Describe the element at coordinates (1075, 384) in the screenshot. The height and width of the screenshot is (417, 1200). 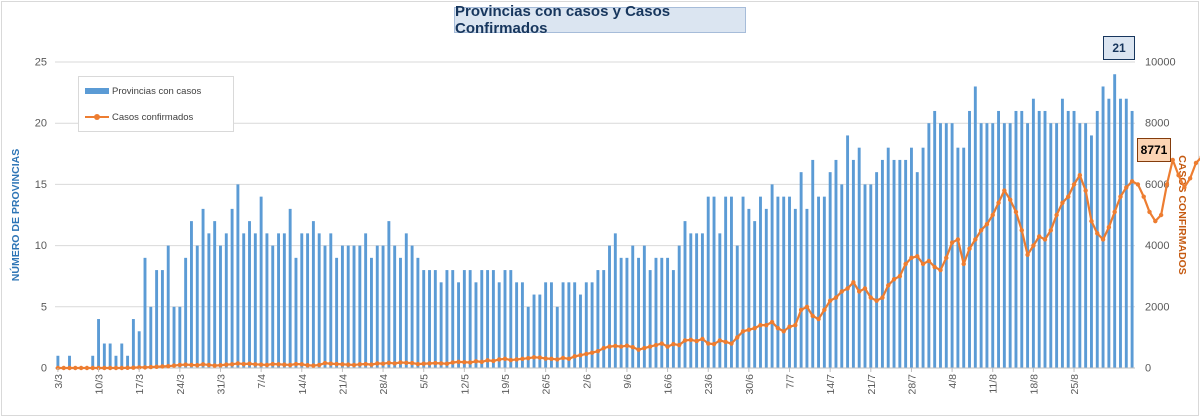
I see `x-tick-label: 25/8` at that location.